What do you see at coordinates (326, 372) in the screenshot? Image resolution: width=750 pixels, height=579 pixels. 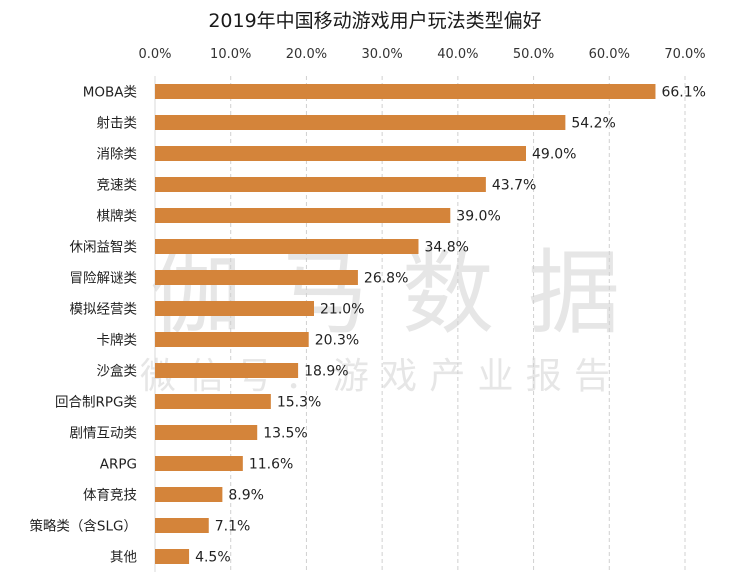 I see `data-label: 18.9%` at bounding box center [326, 372].